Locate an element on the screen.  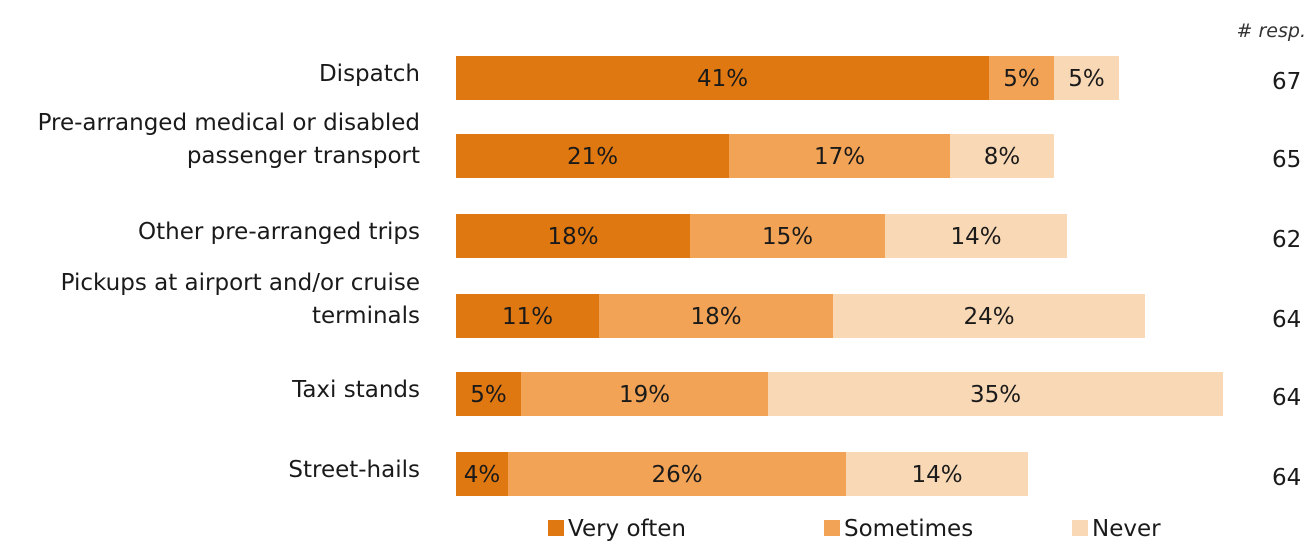
data-label: 4% is located at coordinates (482, 475).